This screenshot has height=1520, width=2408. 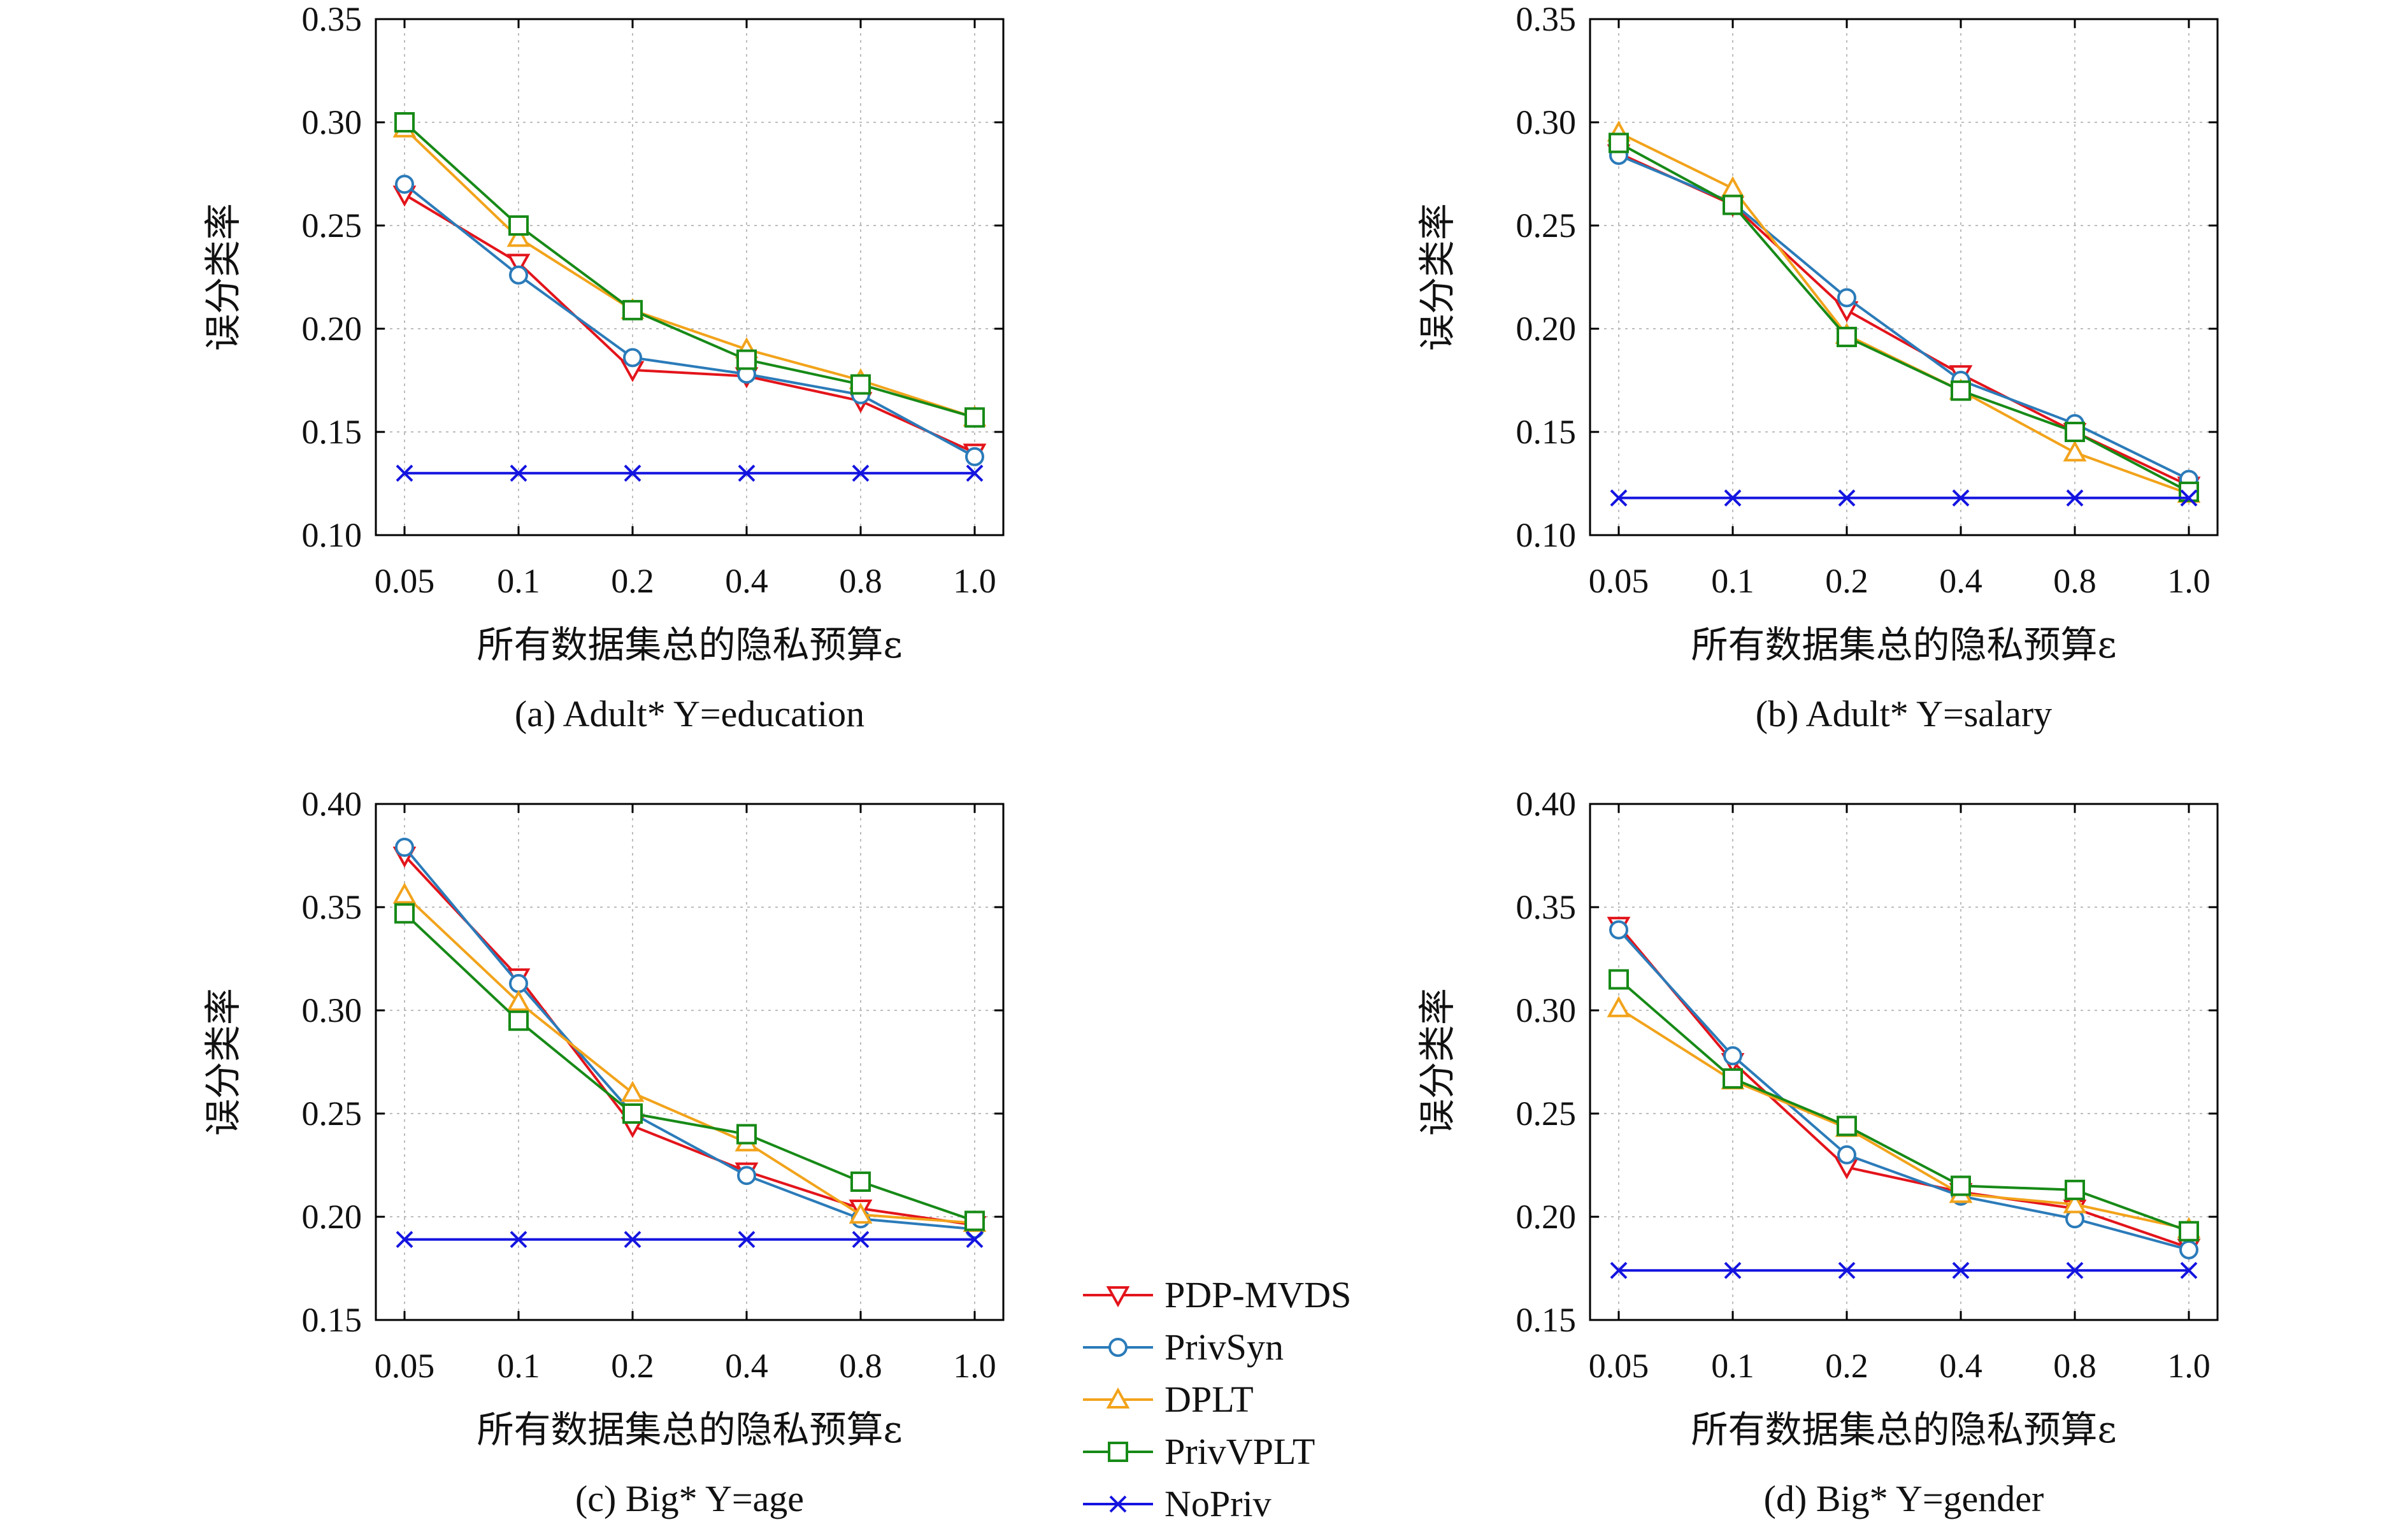 I want to click on legend-item: NoPriv, so click(x=1177, y=1502).